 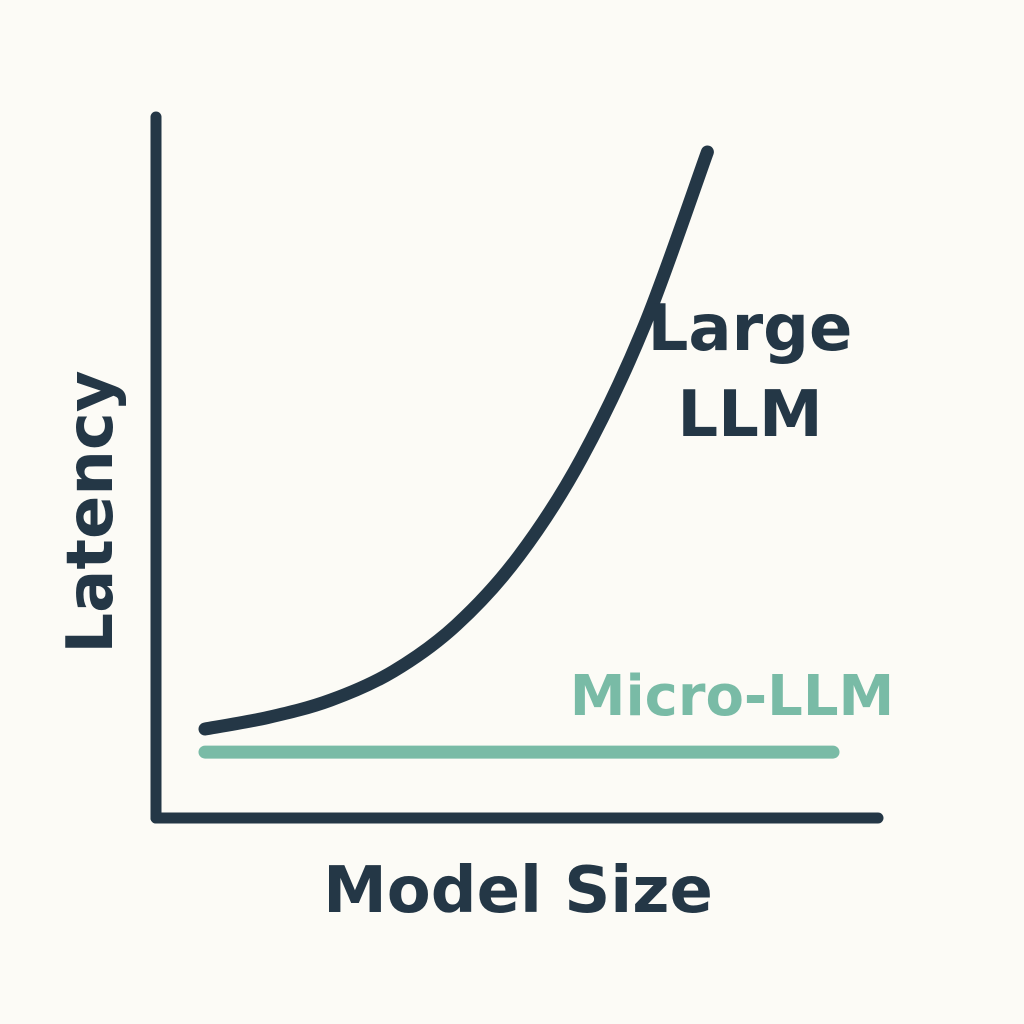 What do you see at coordinates (750, 329) in the screenshot?
I see `series-label-large-llm-line-1: Large` at bounding box center [750, 329].